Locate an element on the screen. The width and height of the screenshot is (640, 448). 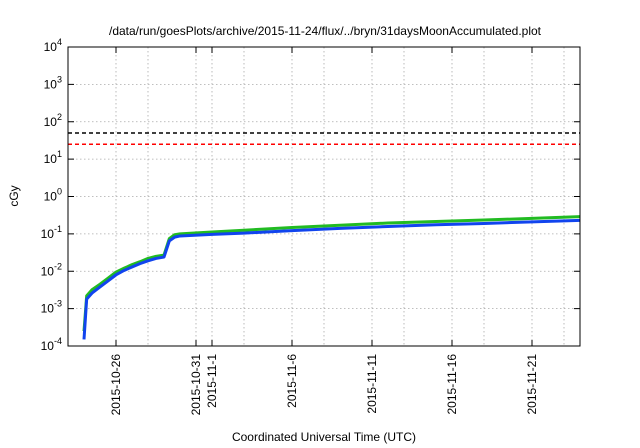
y-tick-label: 10⁻² is located at coordinates (51, 269).